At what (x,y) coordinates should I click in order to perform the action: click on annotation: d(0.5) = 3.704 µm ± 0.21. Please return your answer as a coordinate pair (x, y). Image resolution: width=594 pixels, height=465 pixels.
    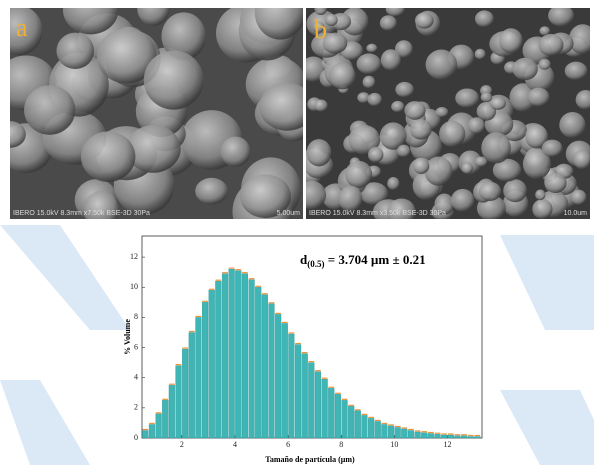
    Looking at the image, I should click on (363, 260).